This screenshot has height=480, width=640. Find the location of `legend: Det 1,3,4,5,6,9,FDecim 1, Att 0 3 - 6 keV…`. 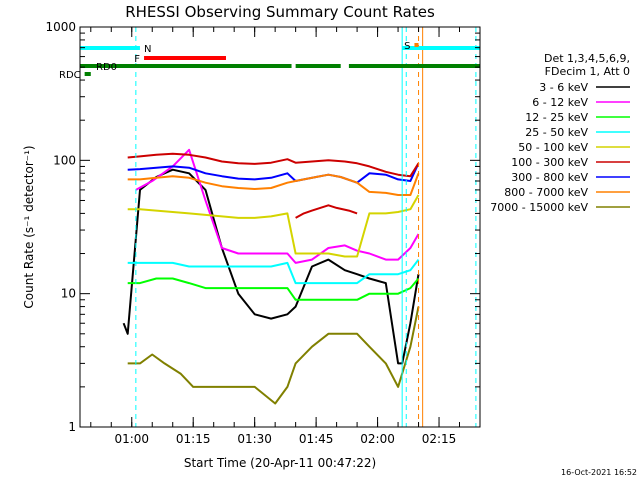

legend: Det 1,3,4,5,6,9,FDecim 1, Att 0 3 - 6 keV… is located at coordinates (560, 133).